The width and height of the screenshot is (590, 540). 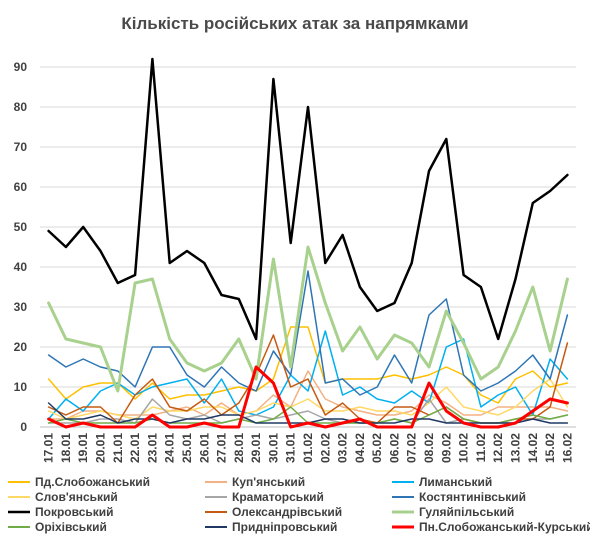 What do you see at coordinates (446, 448) in the screenshot?
I see `x-tick-label: 09.02` at bounding box center [446, 448].